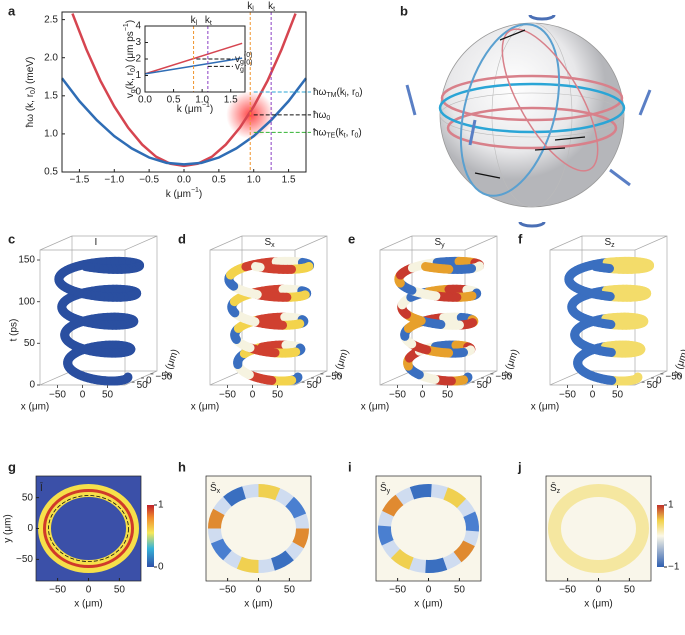 The height and width of the screenshot is (635, 685). I want to click on x-tick-label: −0.5, so click(149, 180).